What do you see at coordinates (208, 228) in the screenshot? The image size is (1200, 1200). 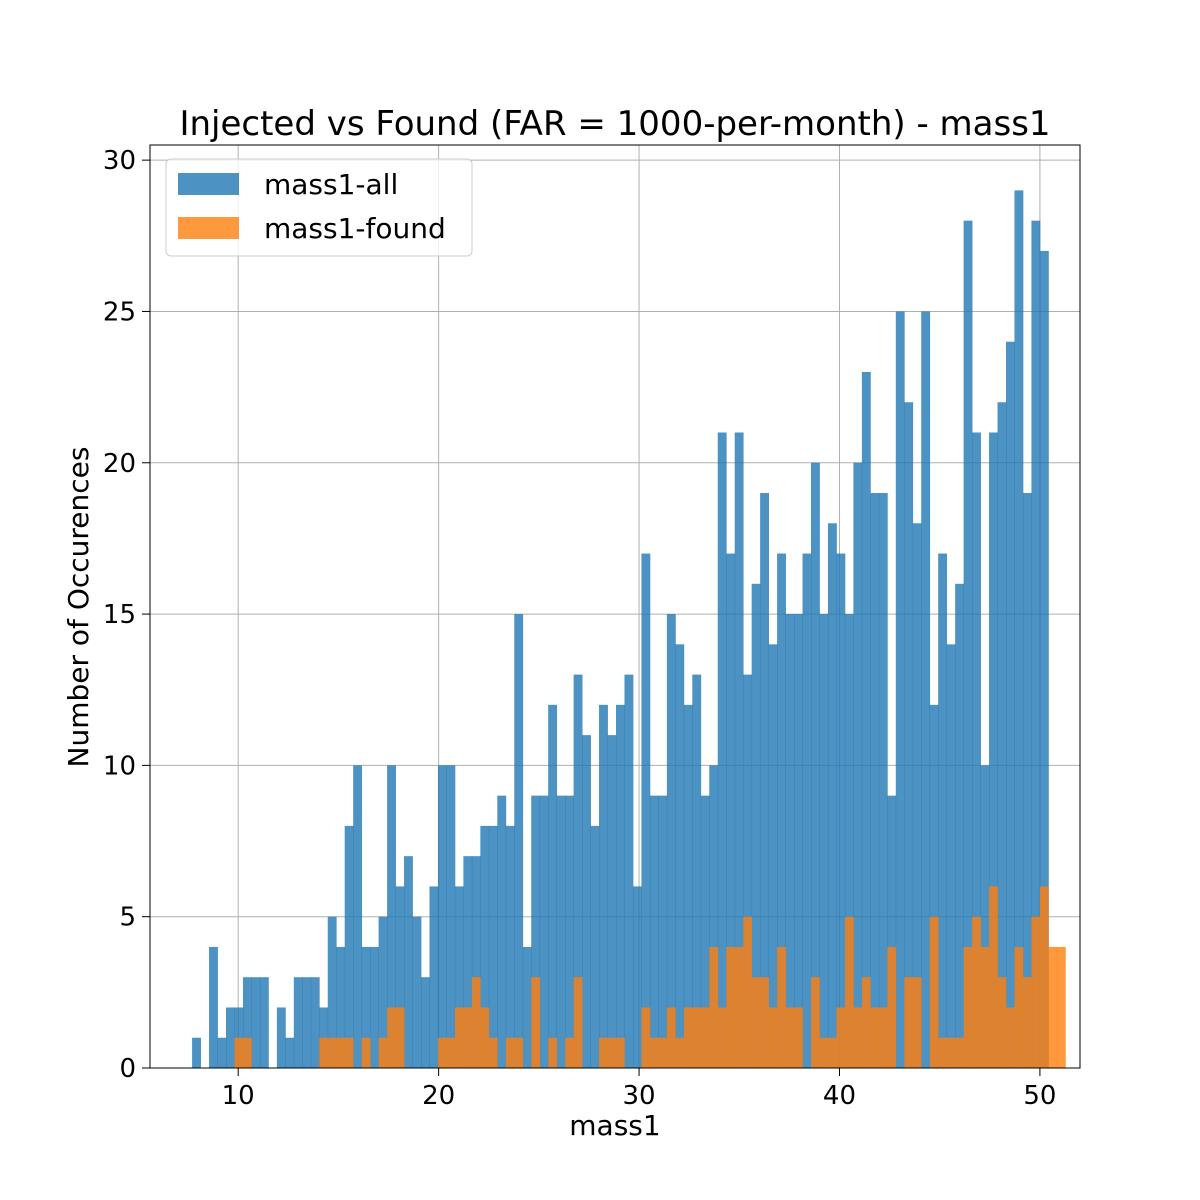 I see `legend-swatch-mass1-found` at bounding box center [208, 228].